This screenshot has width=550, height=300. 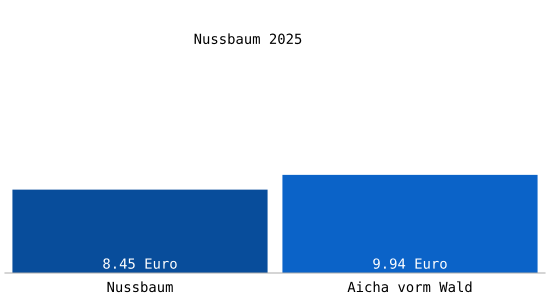 I want to click on x-tick-label: Aicha vorm Wald, so click(x=410, y=286).